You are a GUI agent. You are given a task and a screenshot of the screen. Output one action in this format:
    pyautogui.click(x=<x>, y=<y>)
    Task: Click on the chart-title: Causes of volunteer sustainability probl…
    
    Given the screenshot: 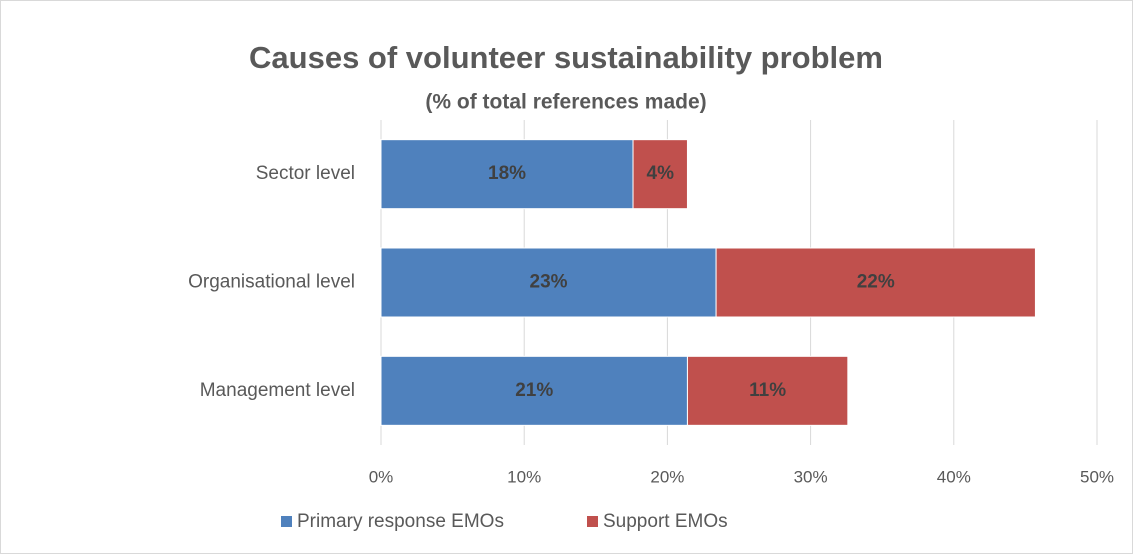 What is the action you would take?
    pyautogui.click(x=566, y=57)
    